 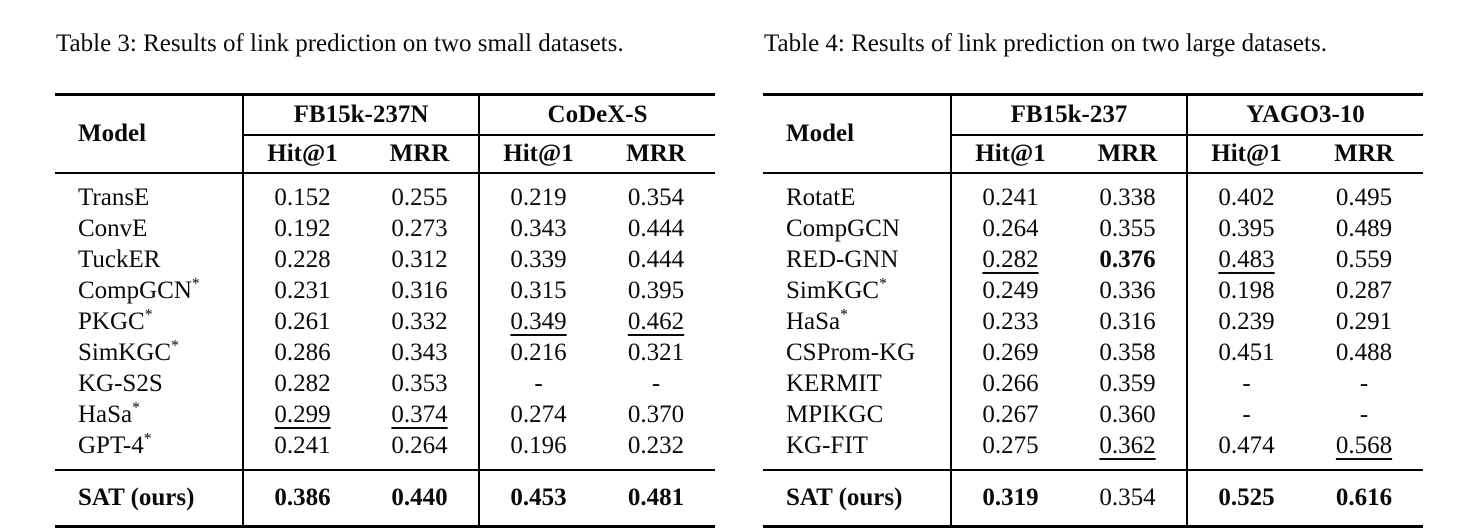 I want to click on metric-value: 0.360, so click(x=1127, y=414).